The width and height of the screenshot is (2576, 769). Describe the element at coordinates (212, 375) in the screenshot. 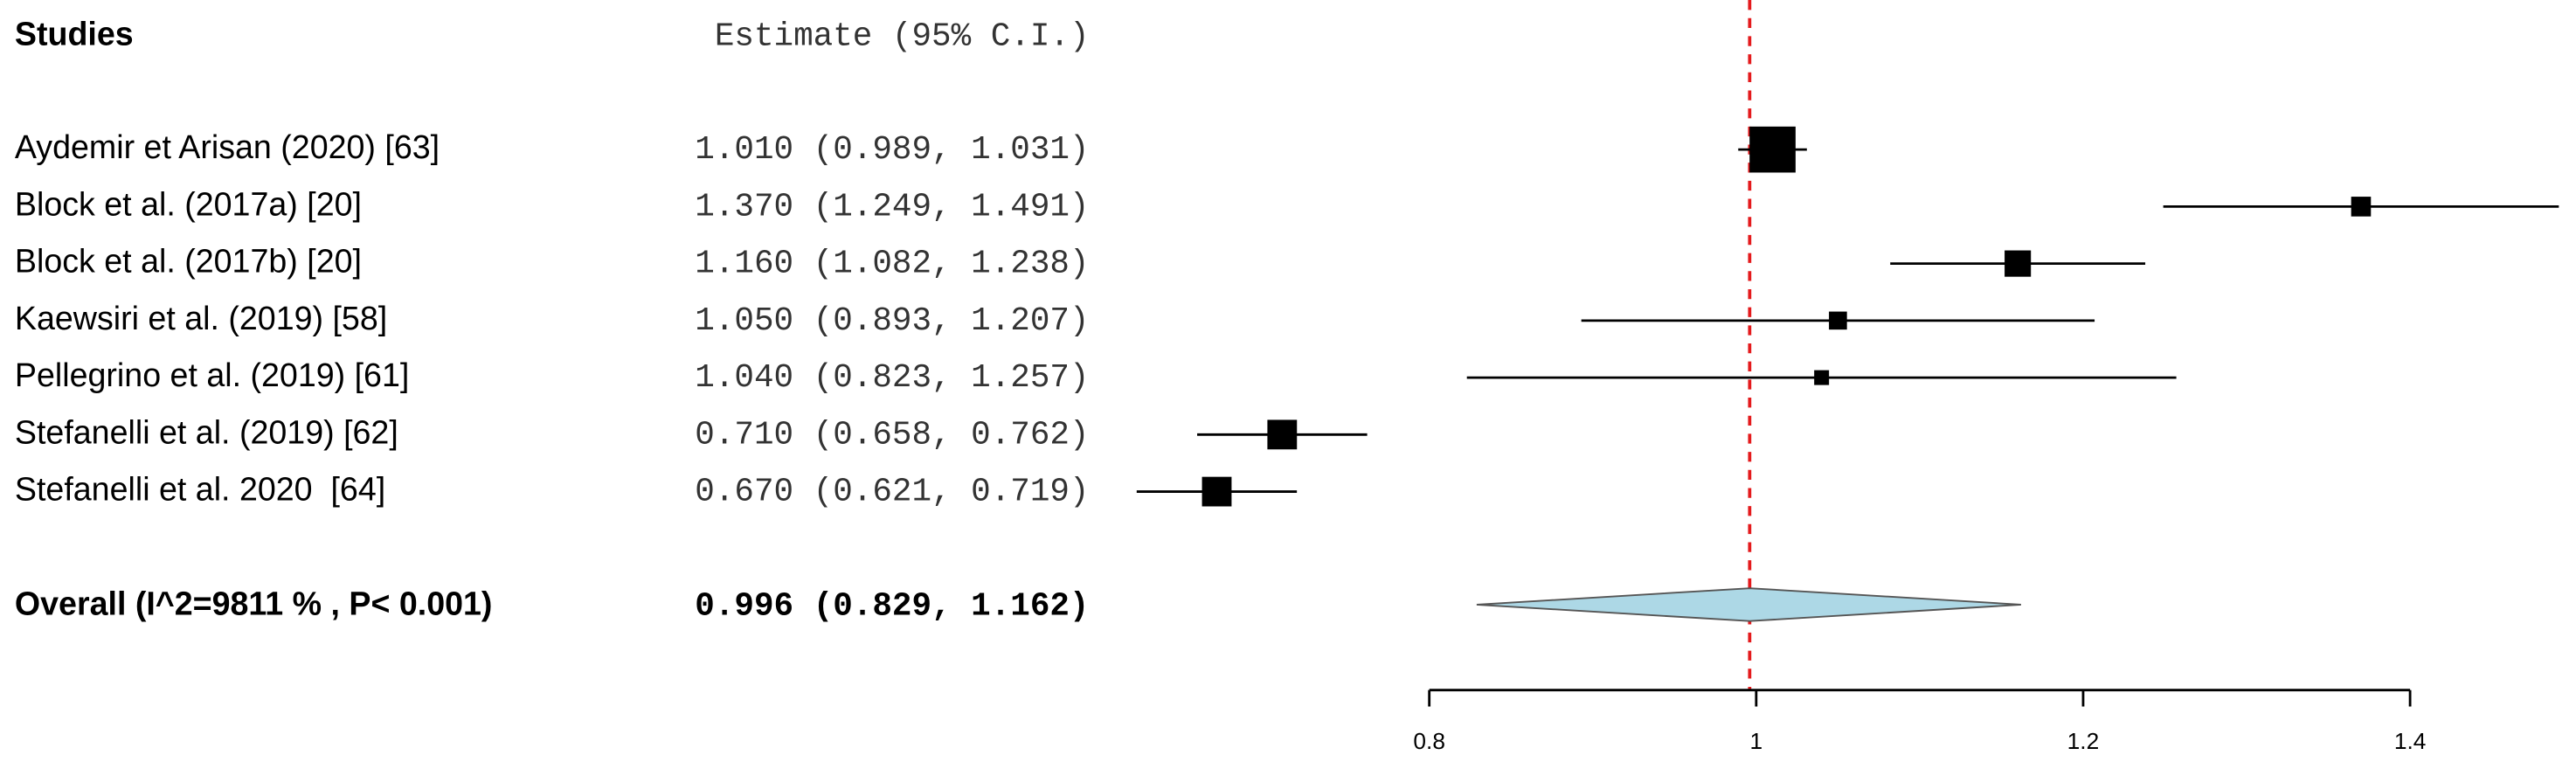

I see `study-name: Pellegrino et al. (2019) [61]` at that location.